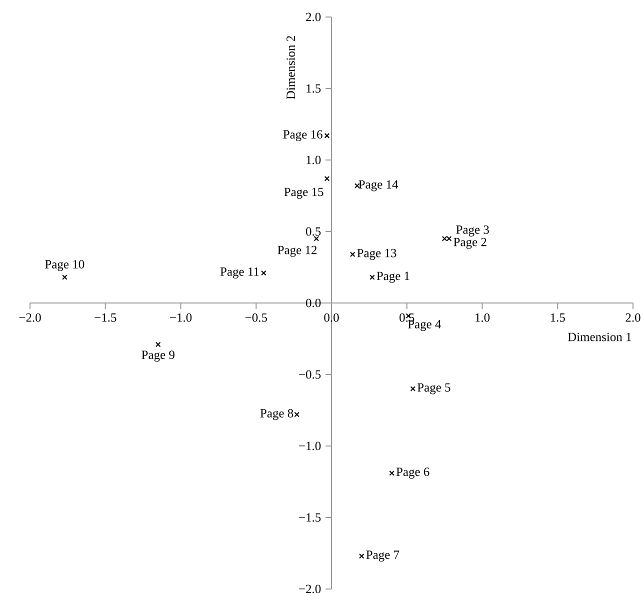  Describe the element at coordinates (633, 317) in the screenshot. I see `x-tick-label: 2.0` at that location.